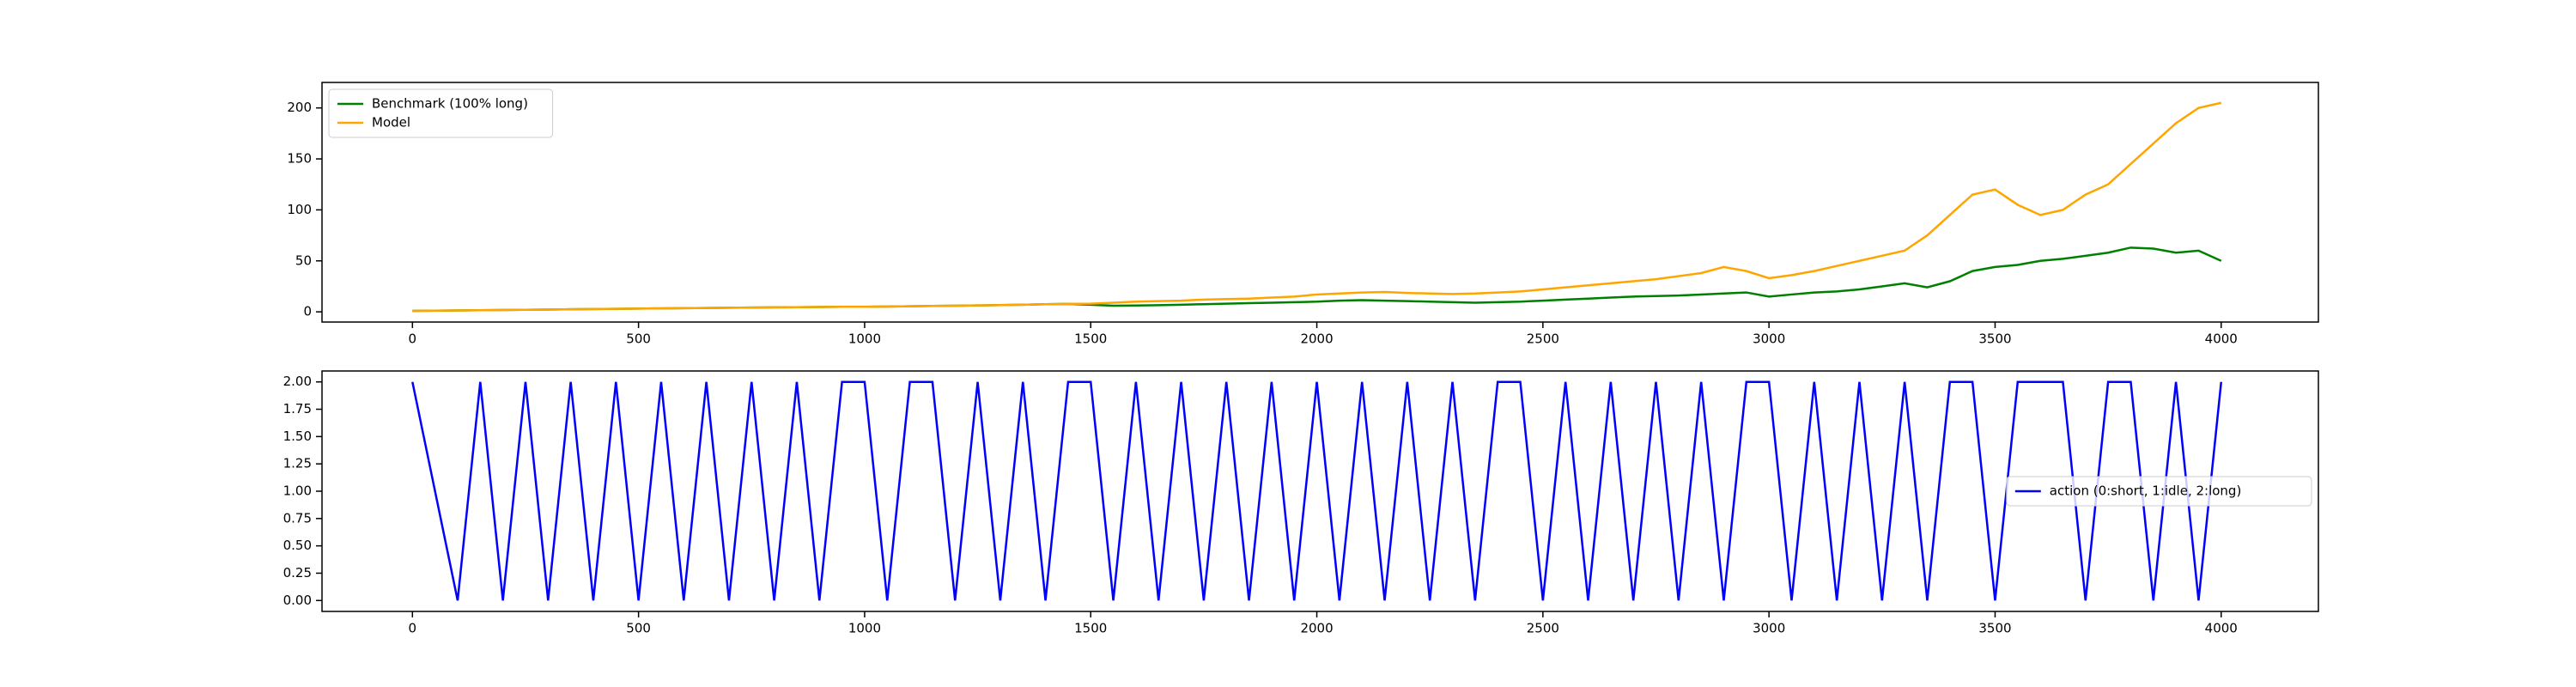 This screenshot has height=687, width=2576. I want to click on y-tick-label: 1.75, so click(297, 408).